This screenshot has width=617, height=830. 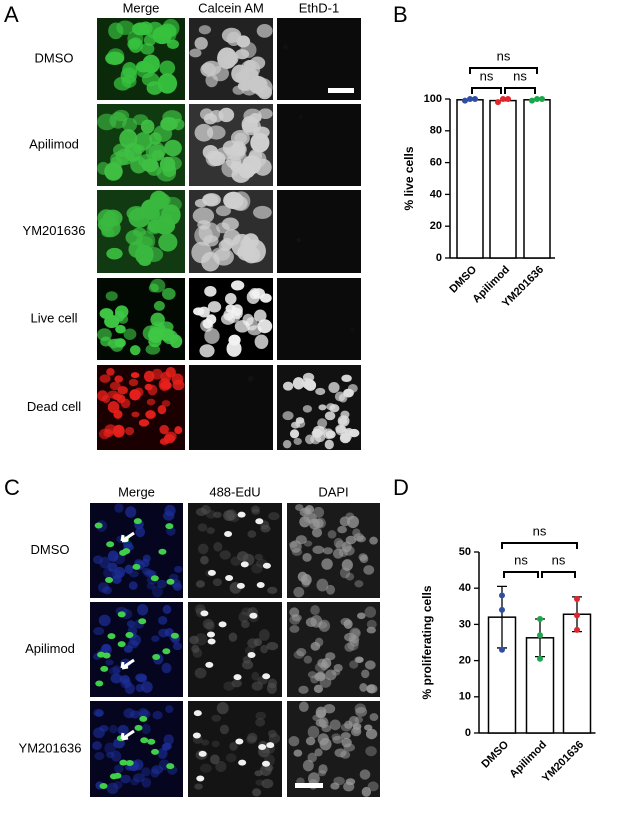 What do you see at coordinates (409, 178) in the screenshot?
I see `y-axis-label: % live cells` at bounding box center [409, 178].